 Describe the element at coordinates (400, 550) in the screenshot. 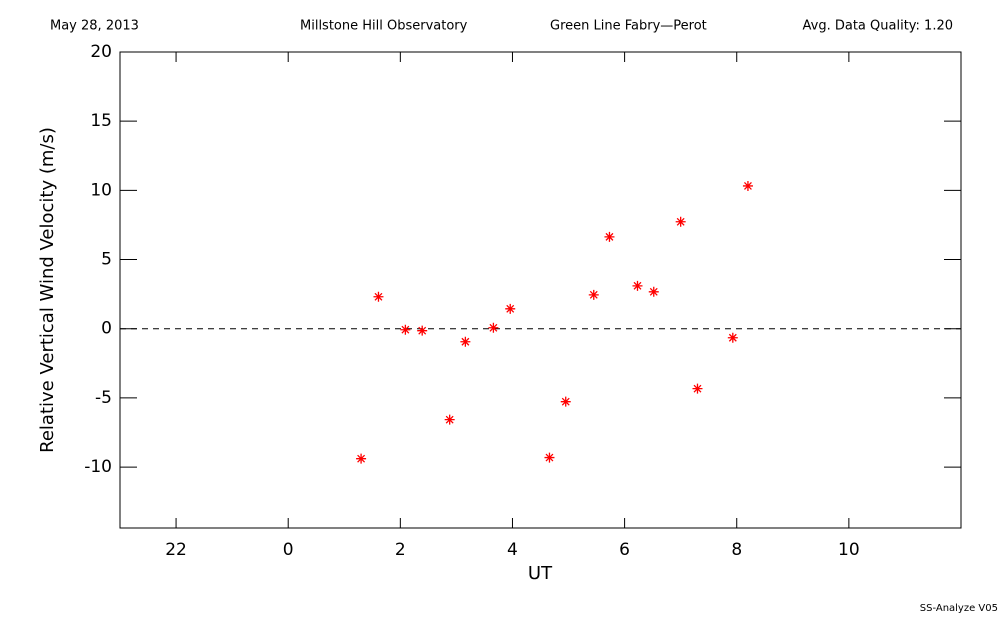

I see `x-tick-label: 2` at that location.